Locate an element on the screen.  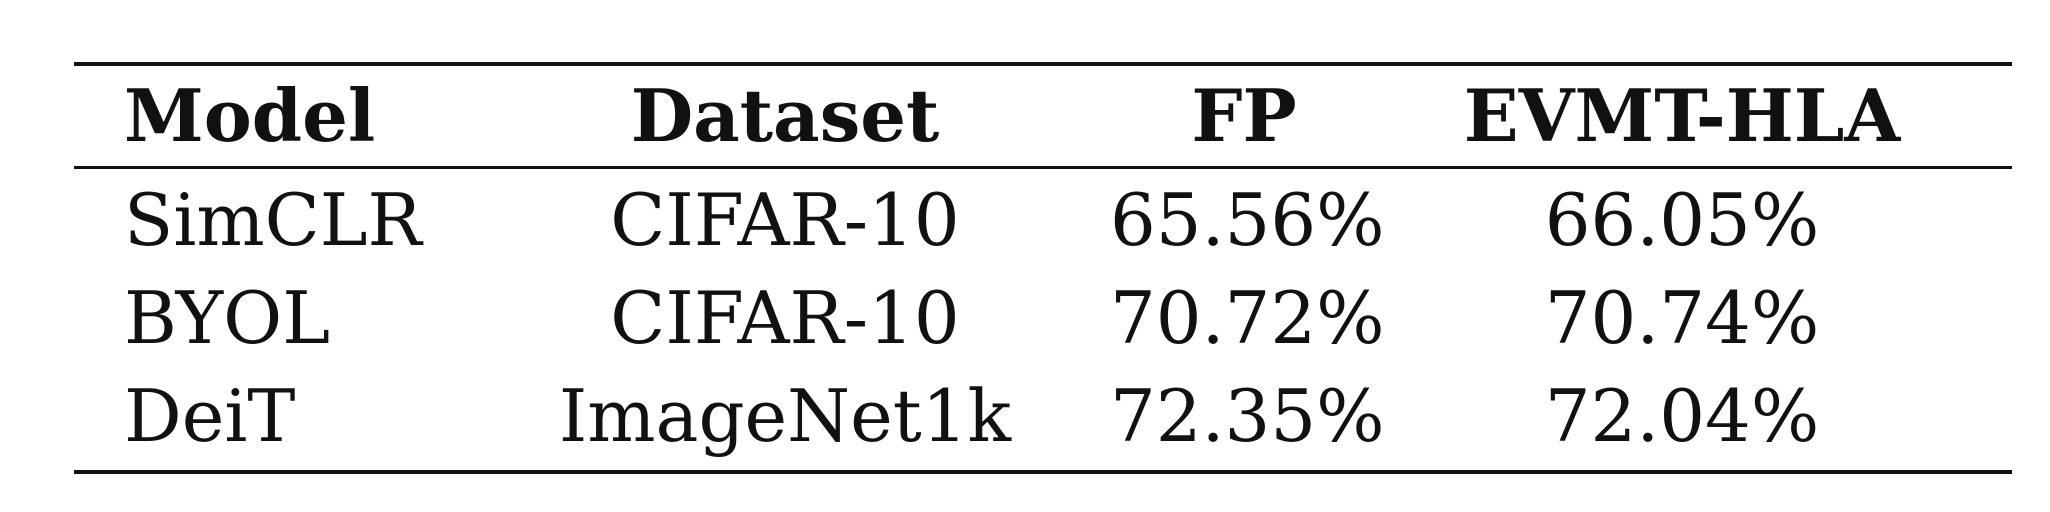
header-evmt-hla: EVMT-HLA is located at coordinates (1682, 115).